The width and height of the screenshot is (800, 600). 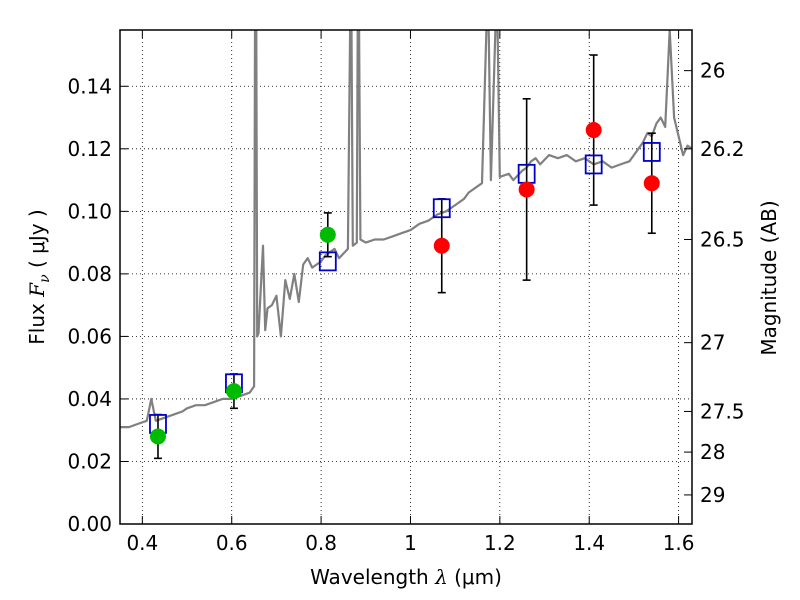 What do you see at coordinates (142, 543) in the screenshot?
I see `x-tick-label: 0.4` at bounding box center [142, 543].